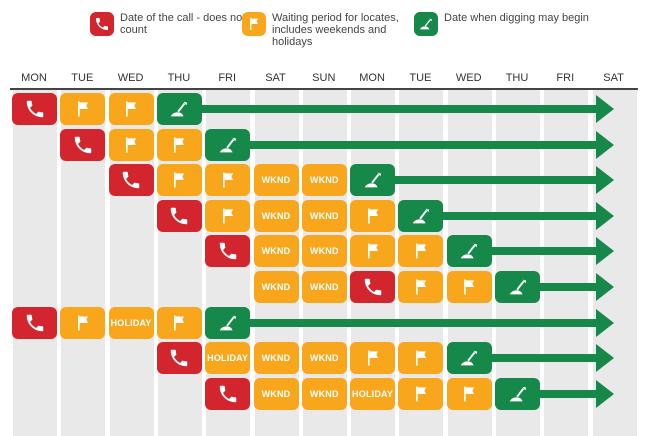 The height and width of the screenshot is (436, 648). I want to click on legend-call-text: Date of the call - does not count, so click(183, 24).